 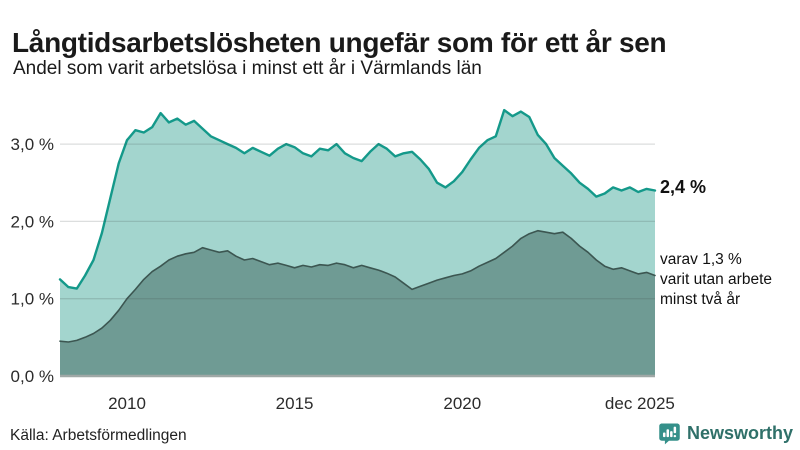 What do you see at coordinates (640, 403) in the screenshot?
I see `x-tick-label: dec 2025` at bounding box center [640, 403].